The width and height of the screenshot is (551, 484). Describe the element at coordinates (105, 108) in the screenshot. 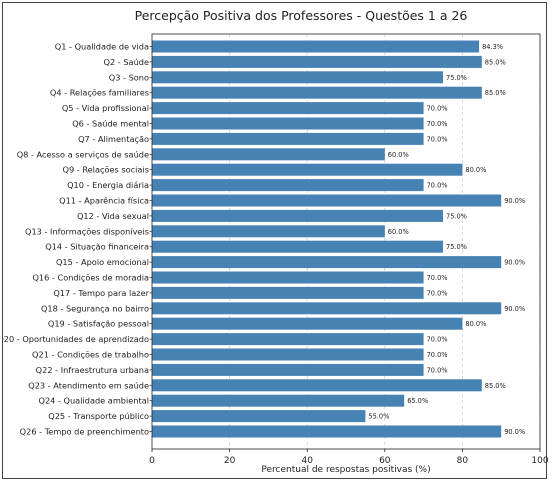

I see `category-label: Q5 - Vida profissional` at that location.